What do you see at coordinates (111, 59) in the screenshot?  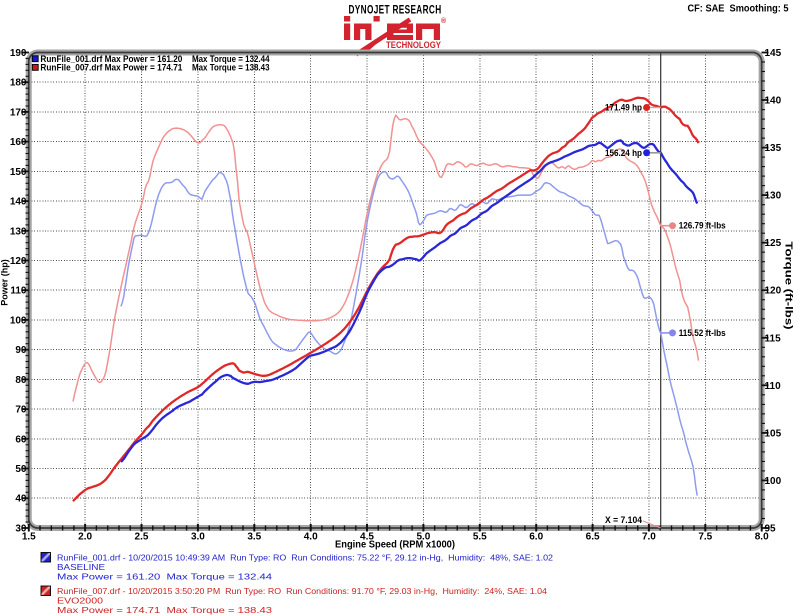 I see `svg-text:RunFile_001.drf Max Power = 16: RunFile_001.drf Max Power = 161.20` at bounding box center [111, 59].